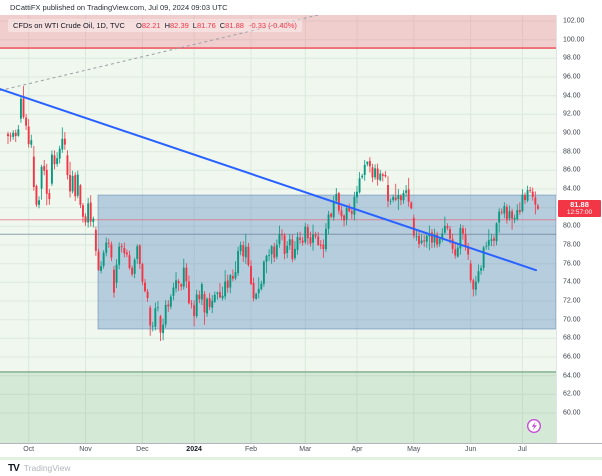  What do you see at coordinates (534, 426) in the screenshot?
I see `lightning-bolt-glyph` at bounding box center [534, 426].